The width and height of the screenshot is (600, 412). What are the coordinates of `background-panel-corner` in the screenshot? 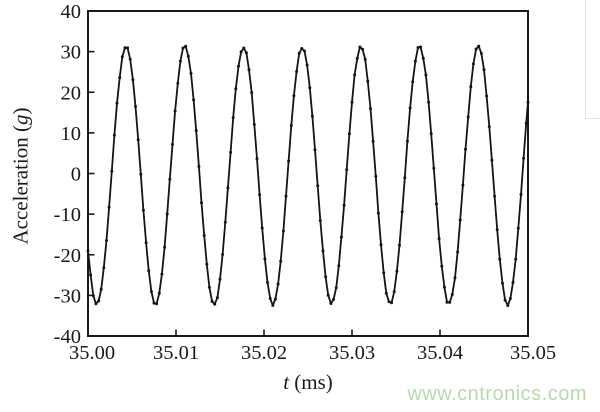 It's located at (592, 59).